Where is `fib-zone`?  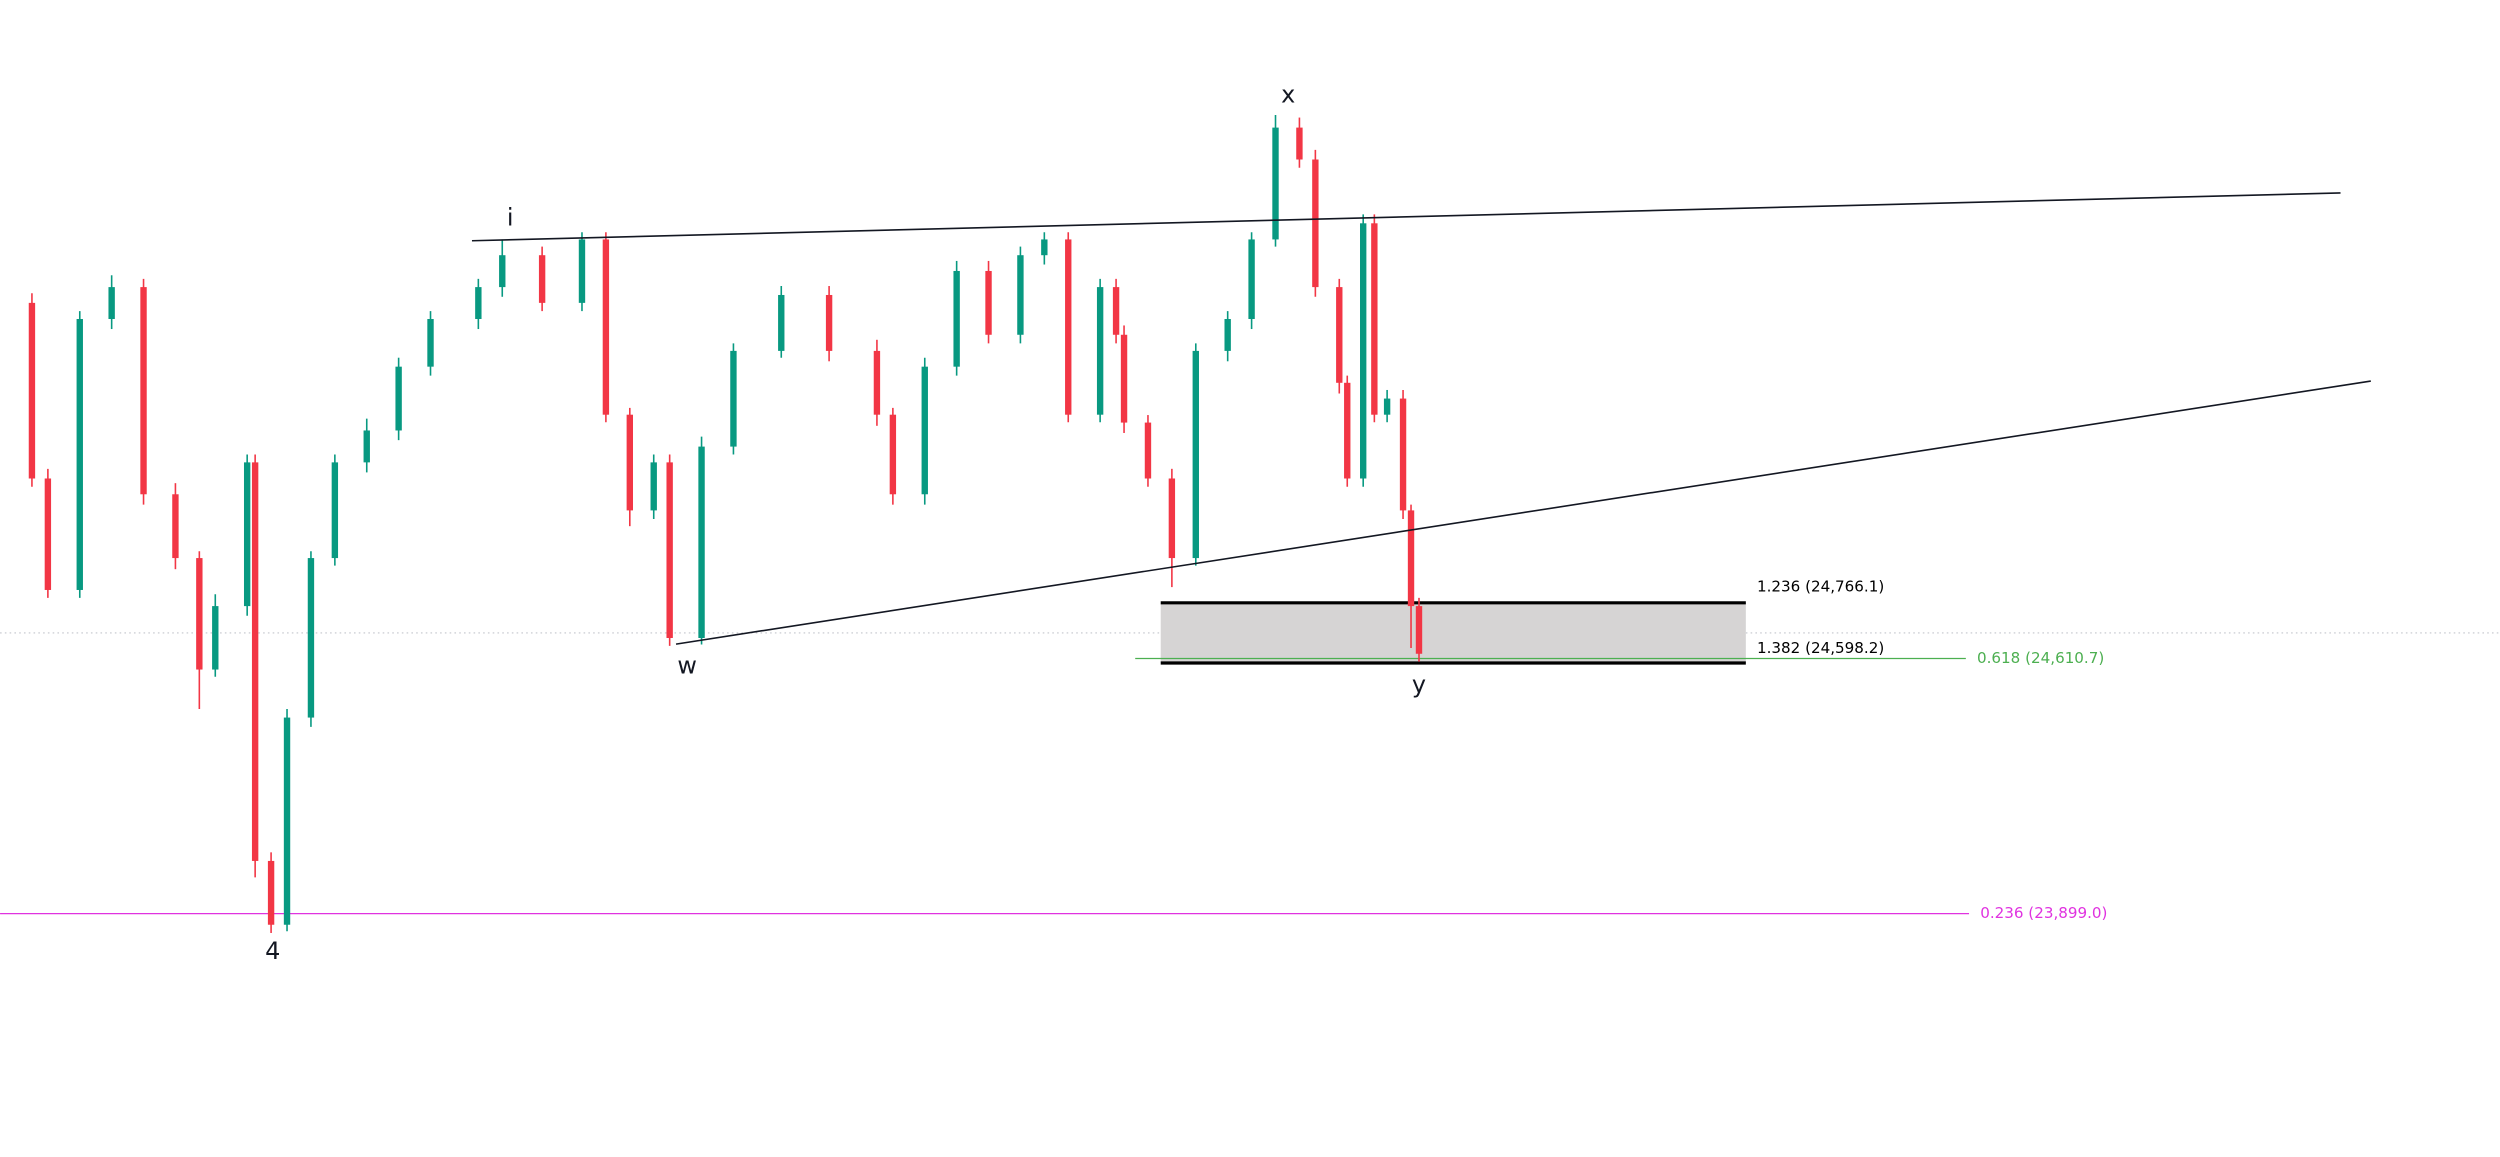 fib-zone is located at coordinates (1453, 633).